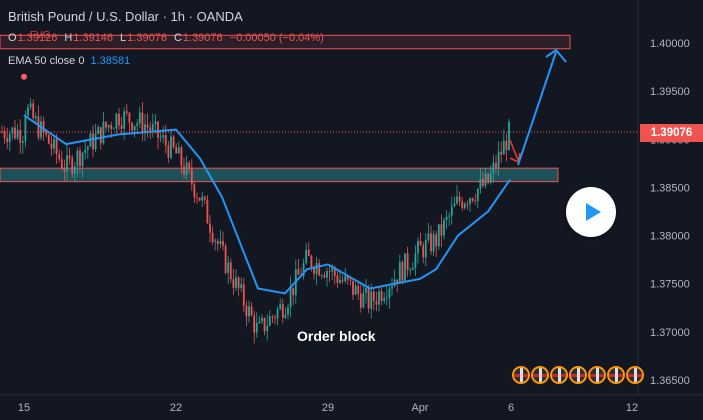  I want to click on open-value: 1.39126, so click(37, 38).